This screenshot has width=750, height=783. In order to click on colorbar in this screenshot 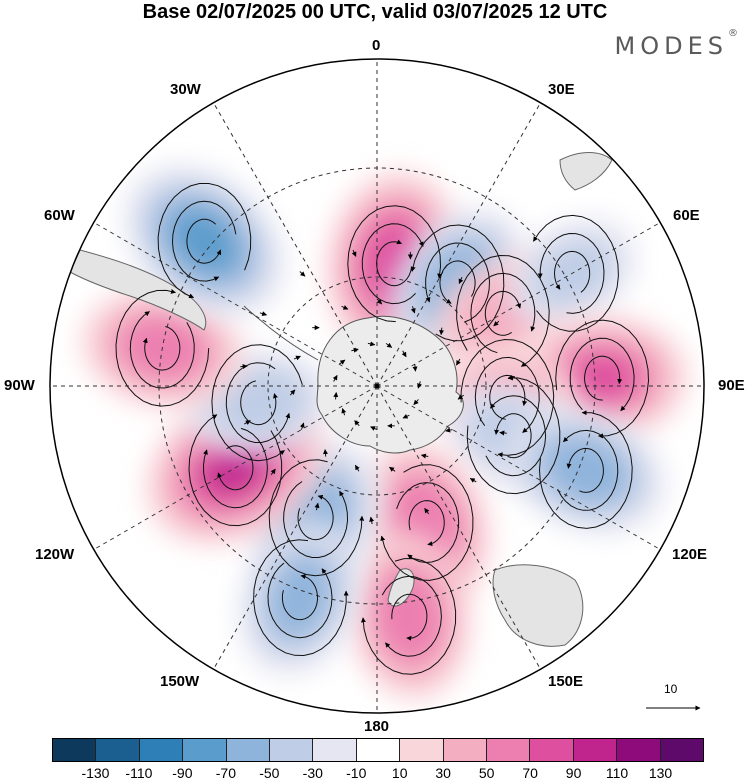, I will do `click(378, 750)`.